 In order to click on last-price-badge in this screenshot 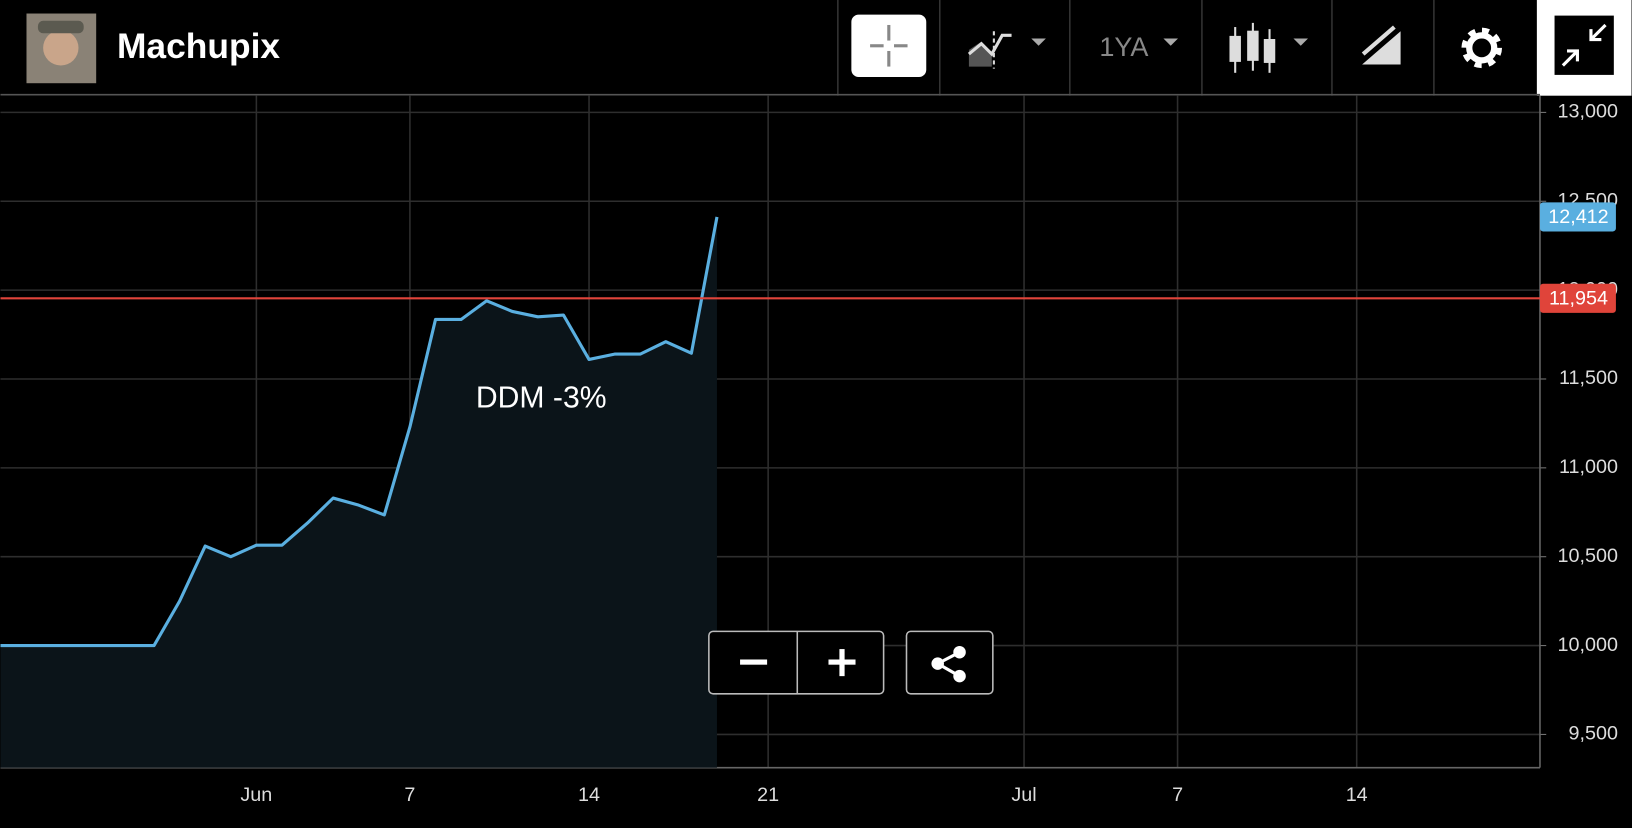, I will do `click(1577, 217)`.